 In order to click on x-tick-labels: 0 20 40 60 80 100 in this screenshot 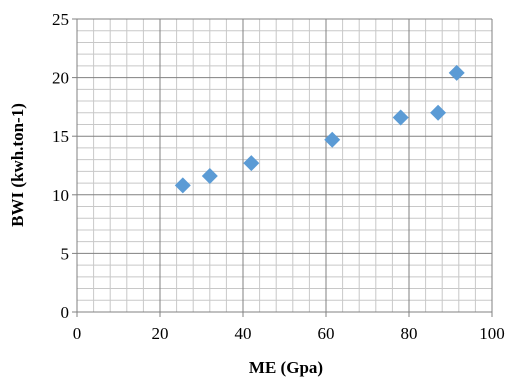, I will do `click(289, 333)`.